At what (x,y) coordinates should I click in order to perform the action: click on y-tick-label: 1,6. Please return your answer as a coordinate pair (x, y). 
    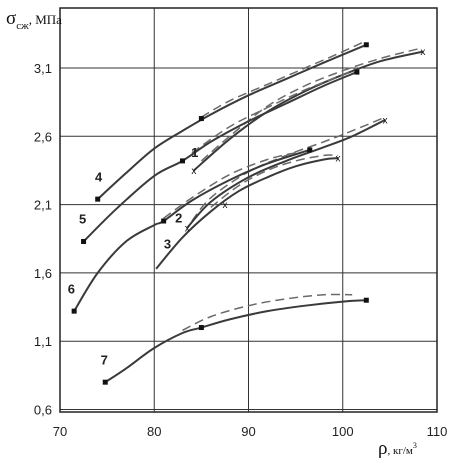
    Looking at the image, I should click on (43, 273).